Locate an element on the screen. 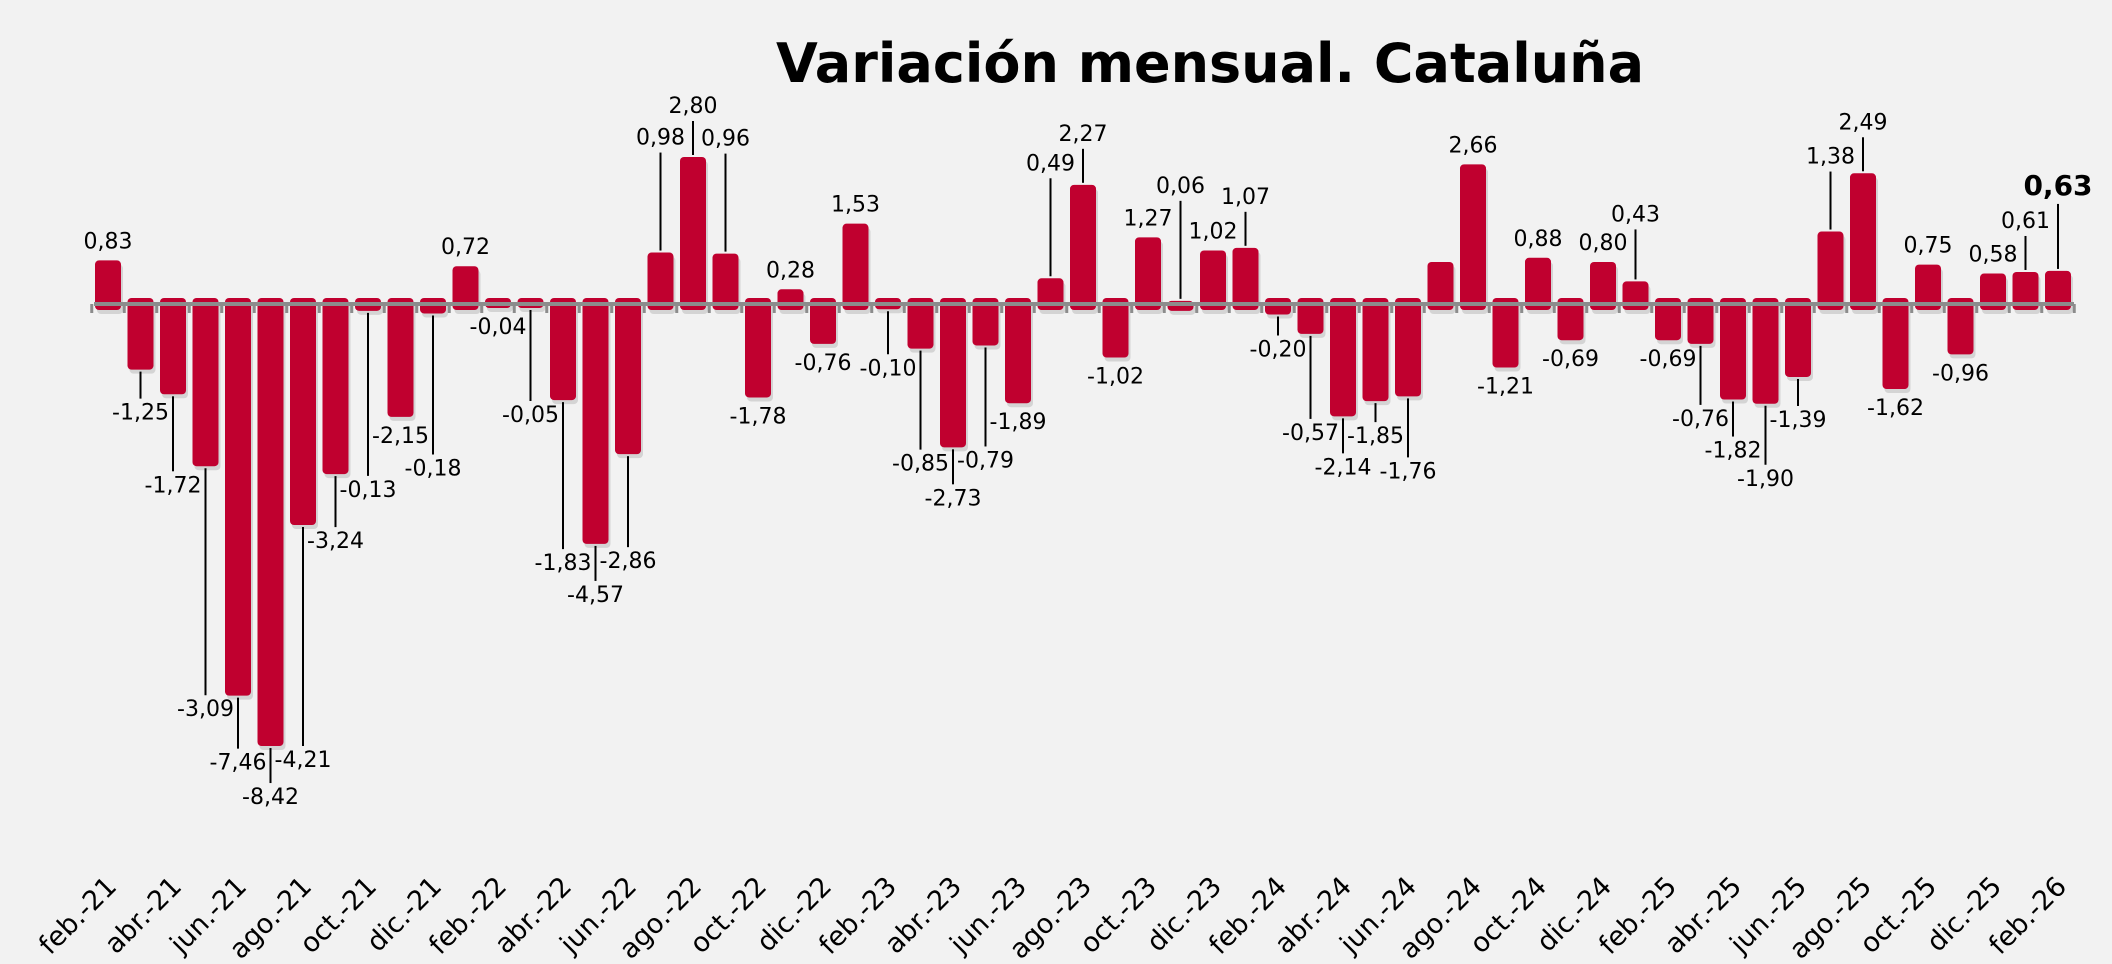  data-label: -1,83 is located at coordinates (563, 563).